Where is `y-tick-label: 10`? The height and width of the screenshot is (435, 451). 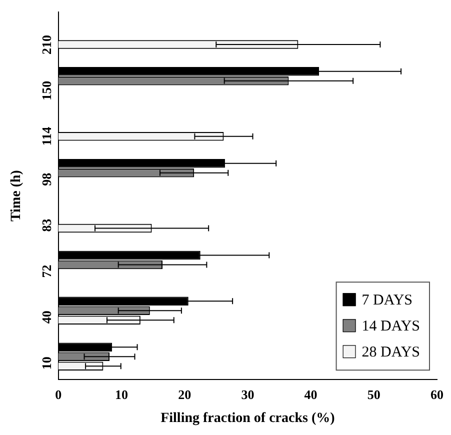
y-tick-label: 10 is located at coordinates (46, 363).